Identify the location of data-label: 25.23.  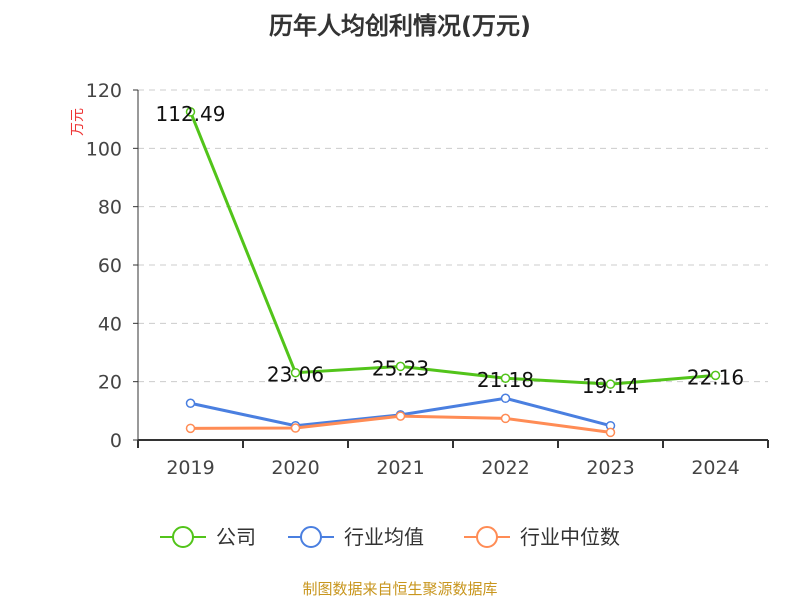
(400, 368).